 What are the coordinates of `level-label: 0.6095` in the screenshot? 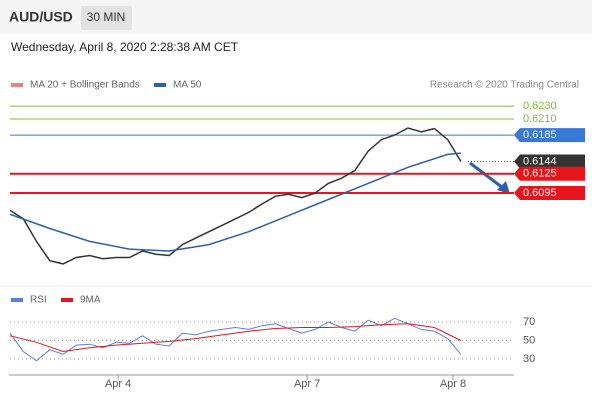 It's located at (540, 193).